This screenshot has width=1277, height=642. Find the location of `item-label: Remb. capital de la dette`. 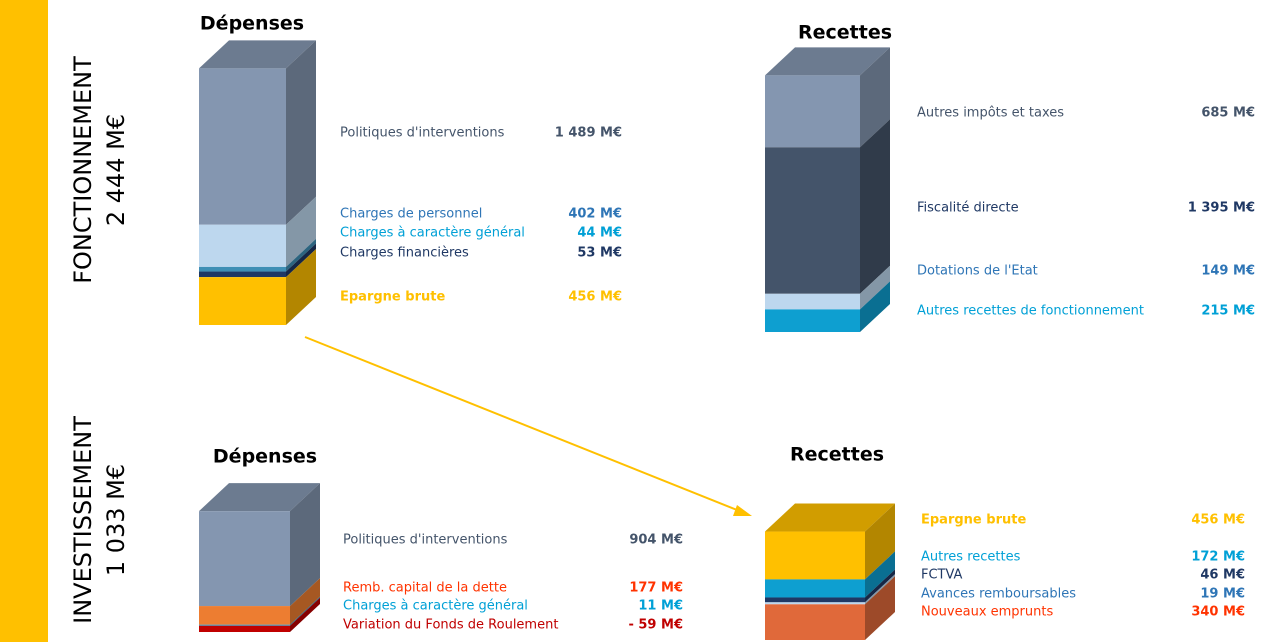

item-label: Remb. capital de la dette is located at coordinates (425, 588).